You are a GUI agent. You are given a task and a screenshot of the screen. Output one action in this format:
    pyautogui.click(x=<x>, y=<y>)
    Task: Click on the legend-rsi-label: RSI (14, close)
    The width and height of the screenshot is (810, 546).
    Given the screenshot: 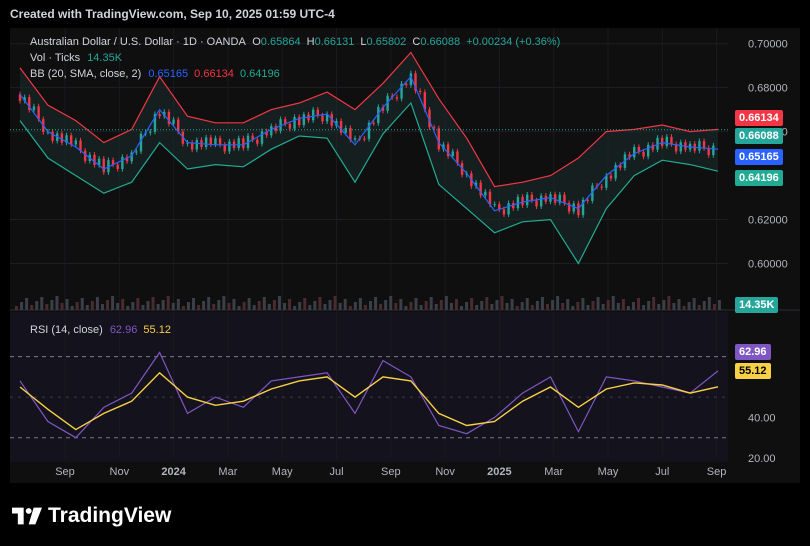 What is the action you would take?
    pyautogui.click(x=66, y=330)
    